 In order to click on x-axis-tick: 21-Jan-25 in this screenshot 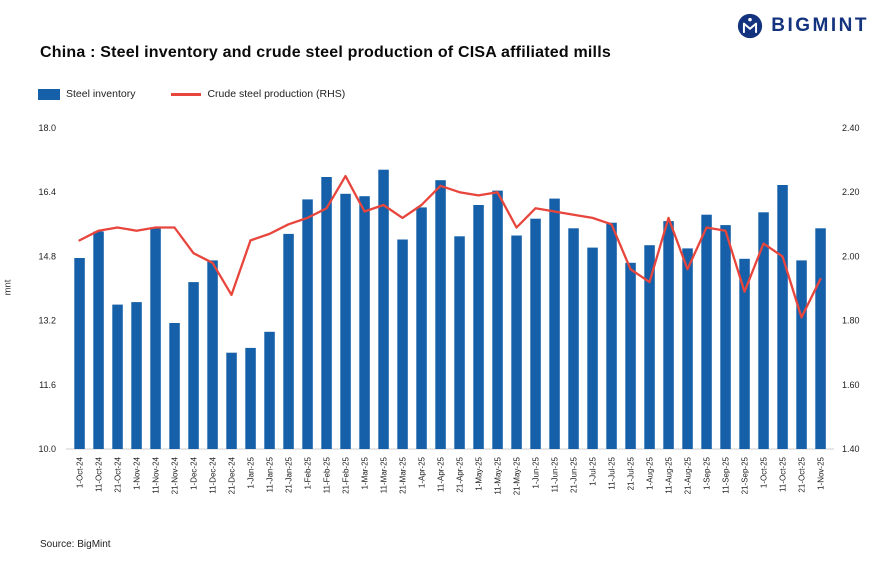, I will do `click(289, 474)`.